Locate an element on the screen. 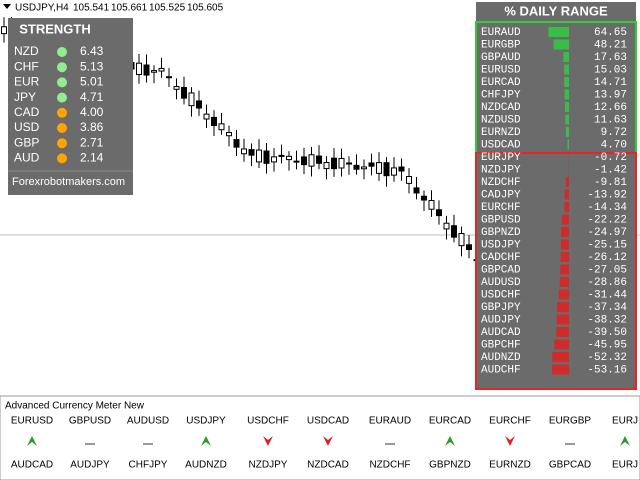  pair: CADCHF is located at coordinates (501, 258).